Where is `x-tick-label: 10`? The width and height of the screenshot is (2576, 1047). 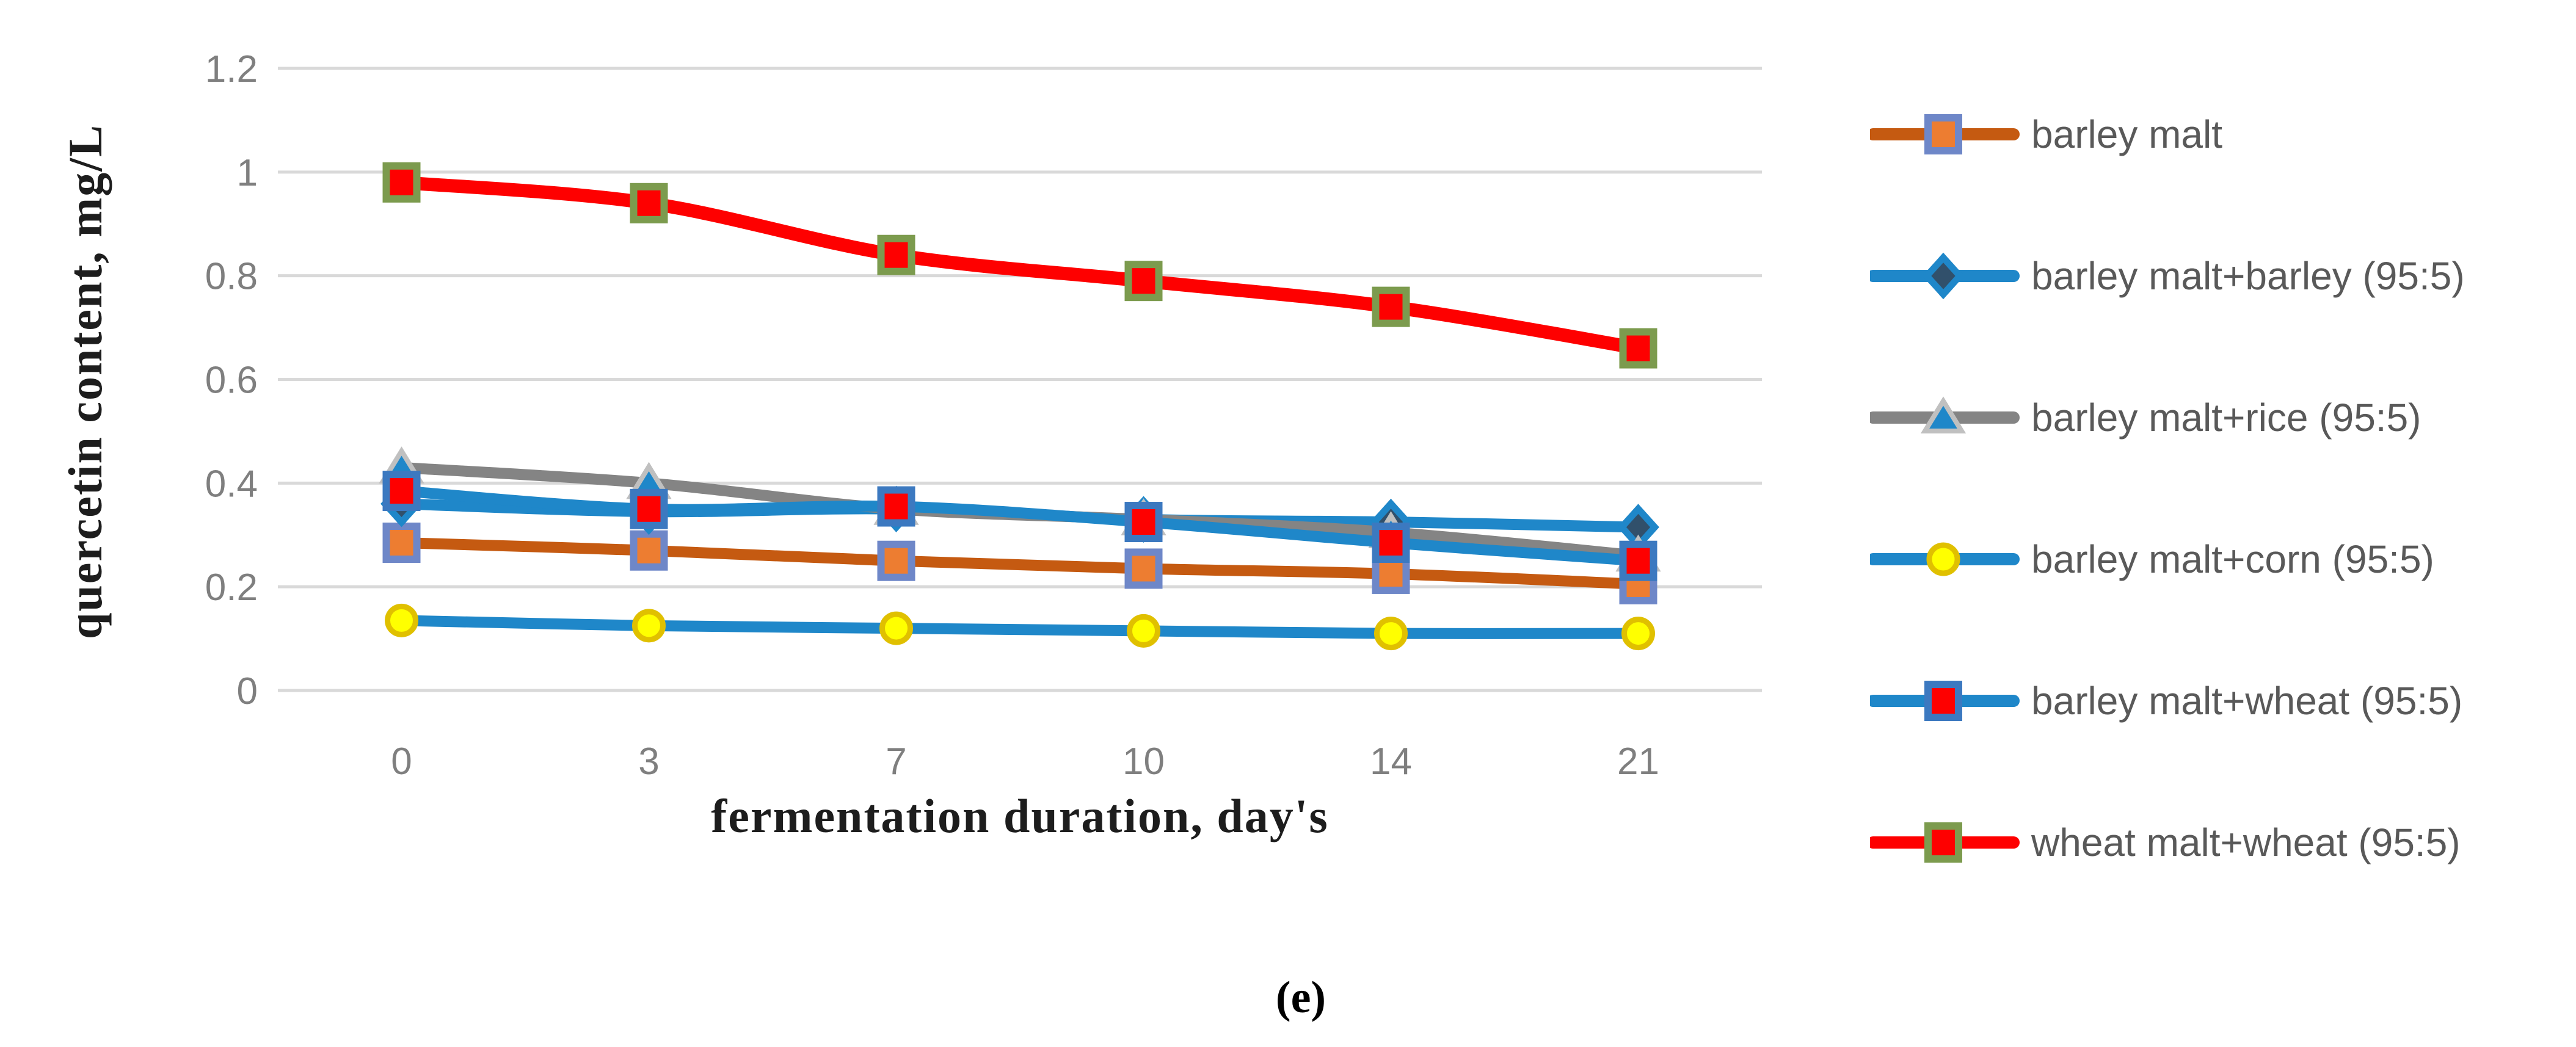
x-tick-label: 10 is located at coordinates (1143, 762).